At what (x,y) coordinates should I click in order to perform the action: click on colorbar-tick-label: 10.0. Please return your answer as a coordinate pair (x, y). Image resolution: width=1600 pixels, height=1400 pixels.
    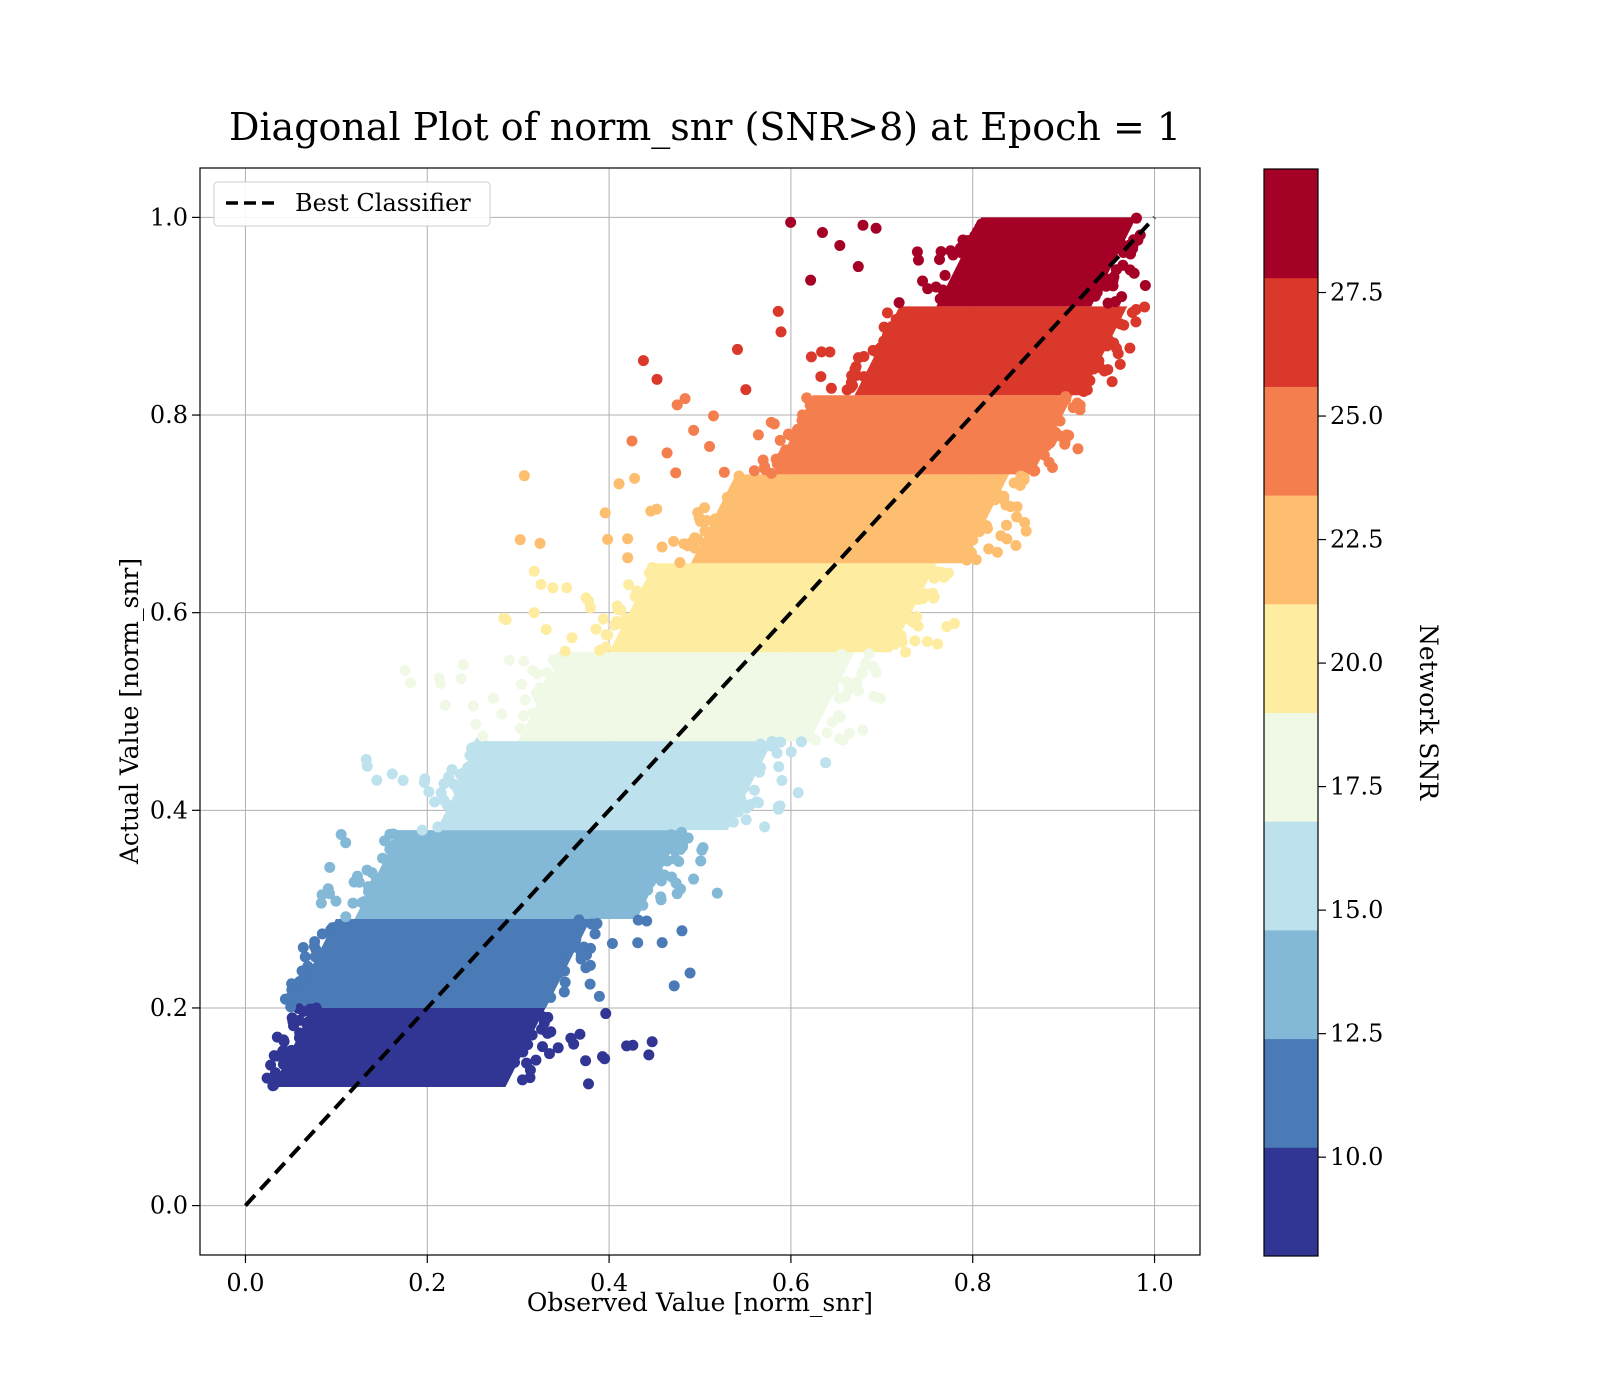
    Looking at the image, I should click on (1356, 1157).